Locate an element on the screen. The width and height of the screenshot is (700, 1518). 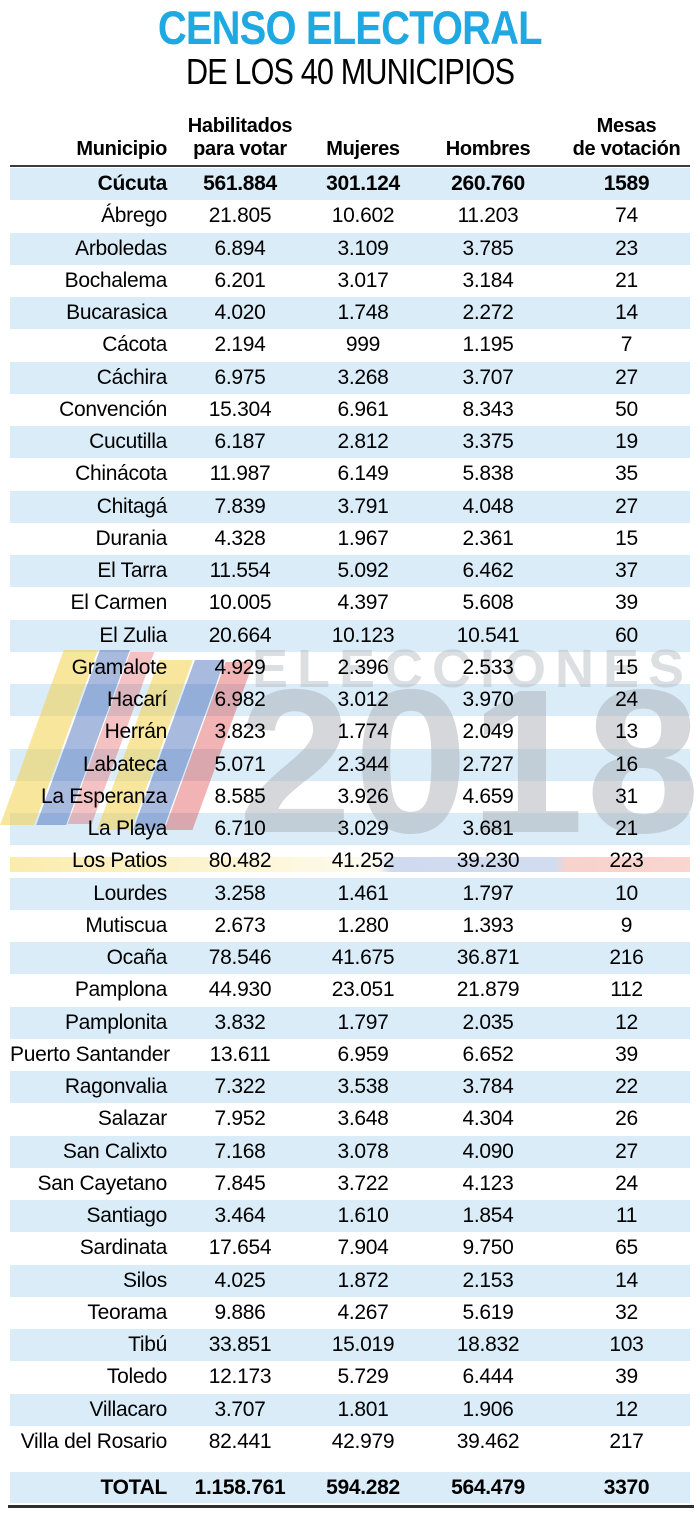
municipio-cell: Cáchira is located at coordinates (132, 377).